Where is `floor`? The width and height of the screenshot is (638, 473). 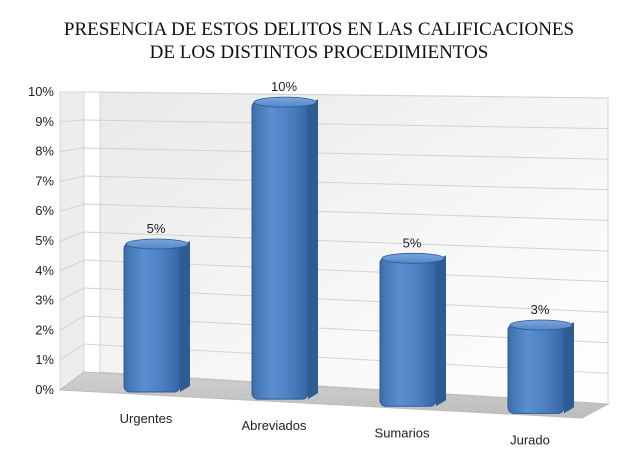
floor is located at coordinates (334, 395).